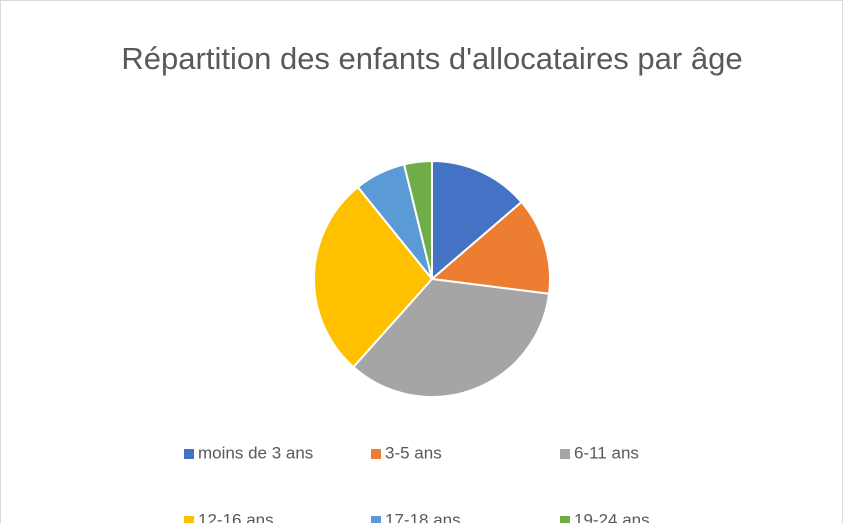 Image resolution: width=845 pixels, height=523 pixels. Describe the element at coordinates (606, 452) in the screenshot. I see `legend-label: 6-11 ans` at that location.